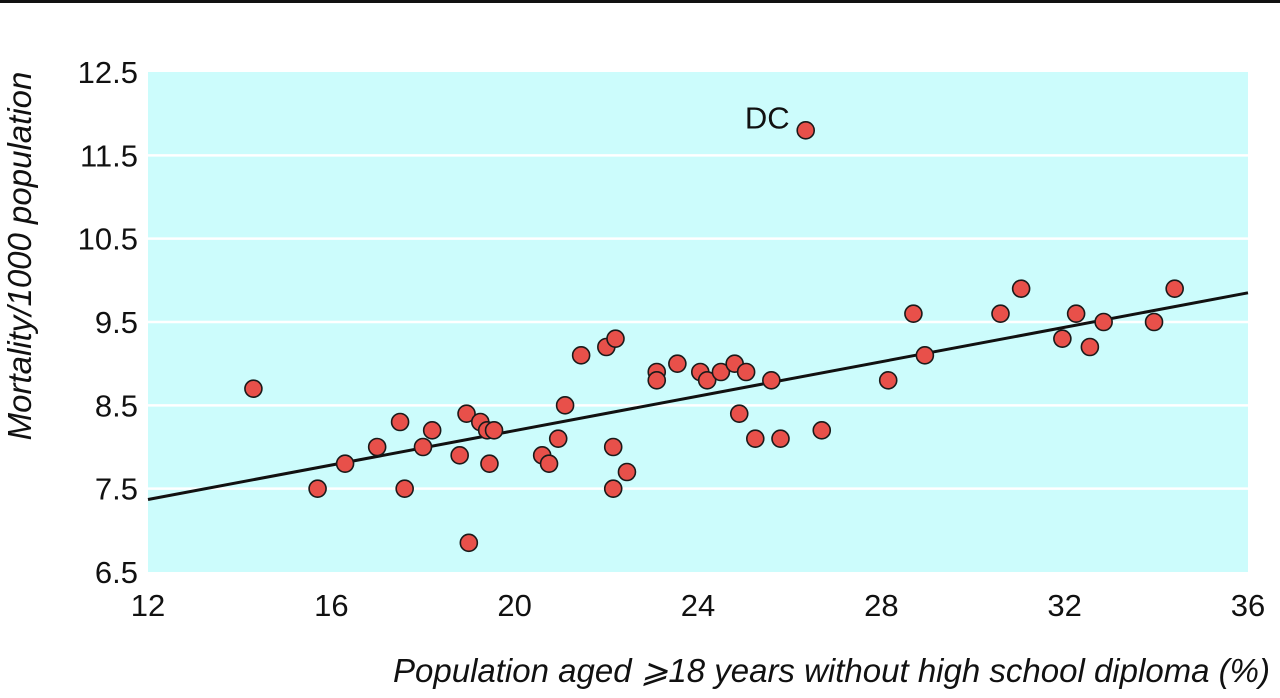 The width and height of the screenshot is (1280, 698). What do you see at coordinates (331, 605) in the screenshot?
I see `x-tick-label: 16` at bounding box center [331, 605].